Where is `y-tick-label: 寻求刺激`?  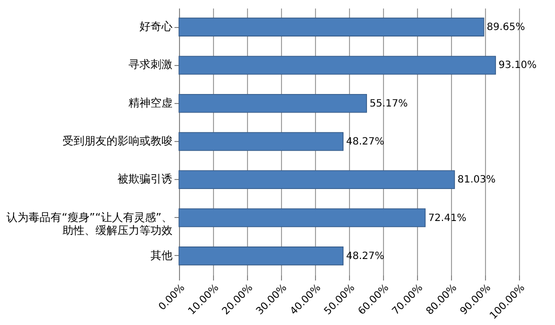 y-tick-label: 寻求刺激 is located at coordinates (150, 65).